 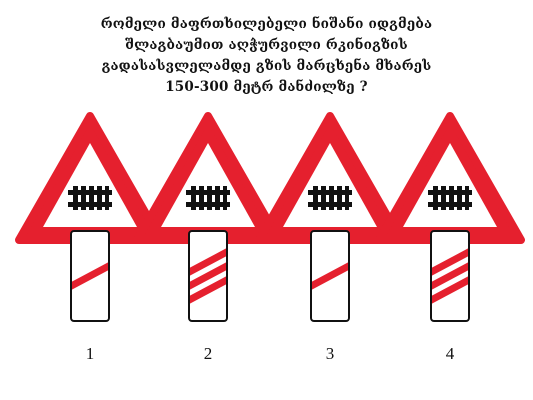 What do you see at coordinates (266, 87) in the screenshot?
I see `question-line-4: 150-300 მეტრ მანძილზე ?` at bounding box center [266, 87].